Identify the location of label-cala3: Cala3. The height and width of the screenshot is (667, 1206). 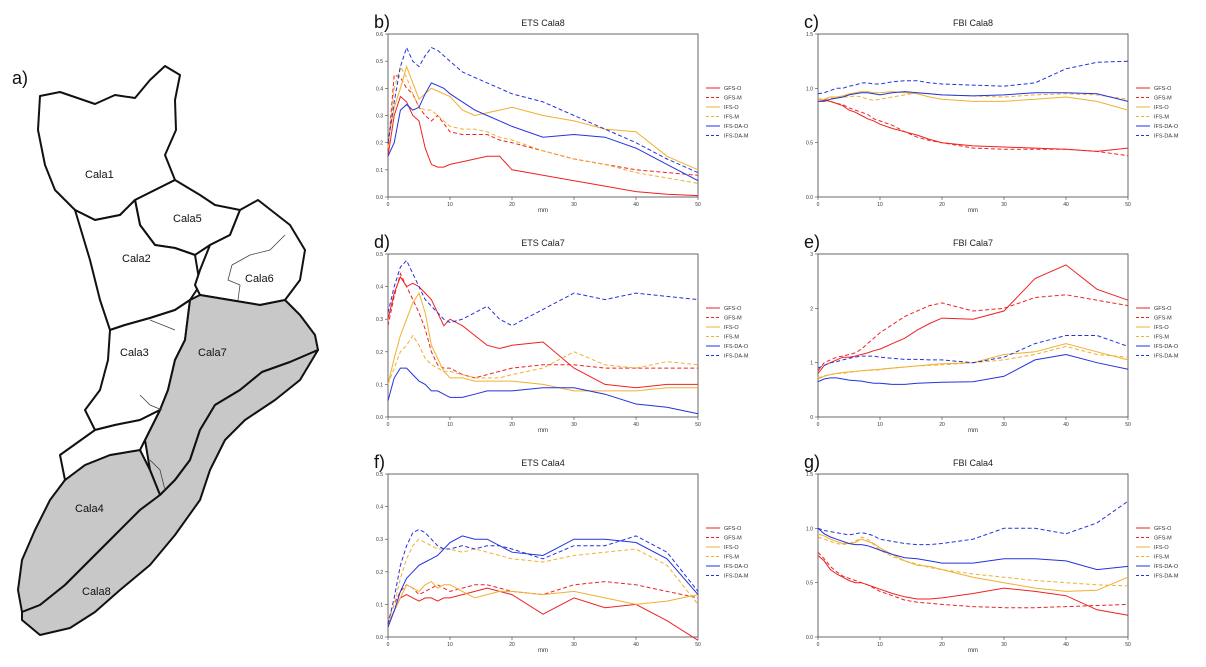
(134, 353).